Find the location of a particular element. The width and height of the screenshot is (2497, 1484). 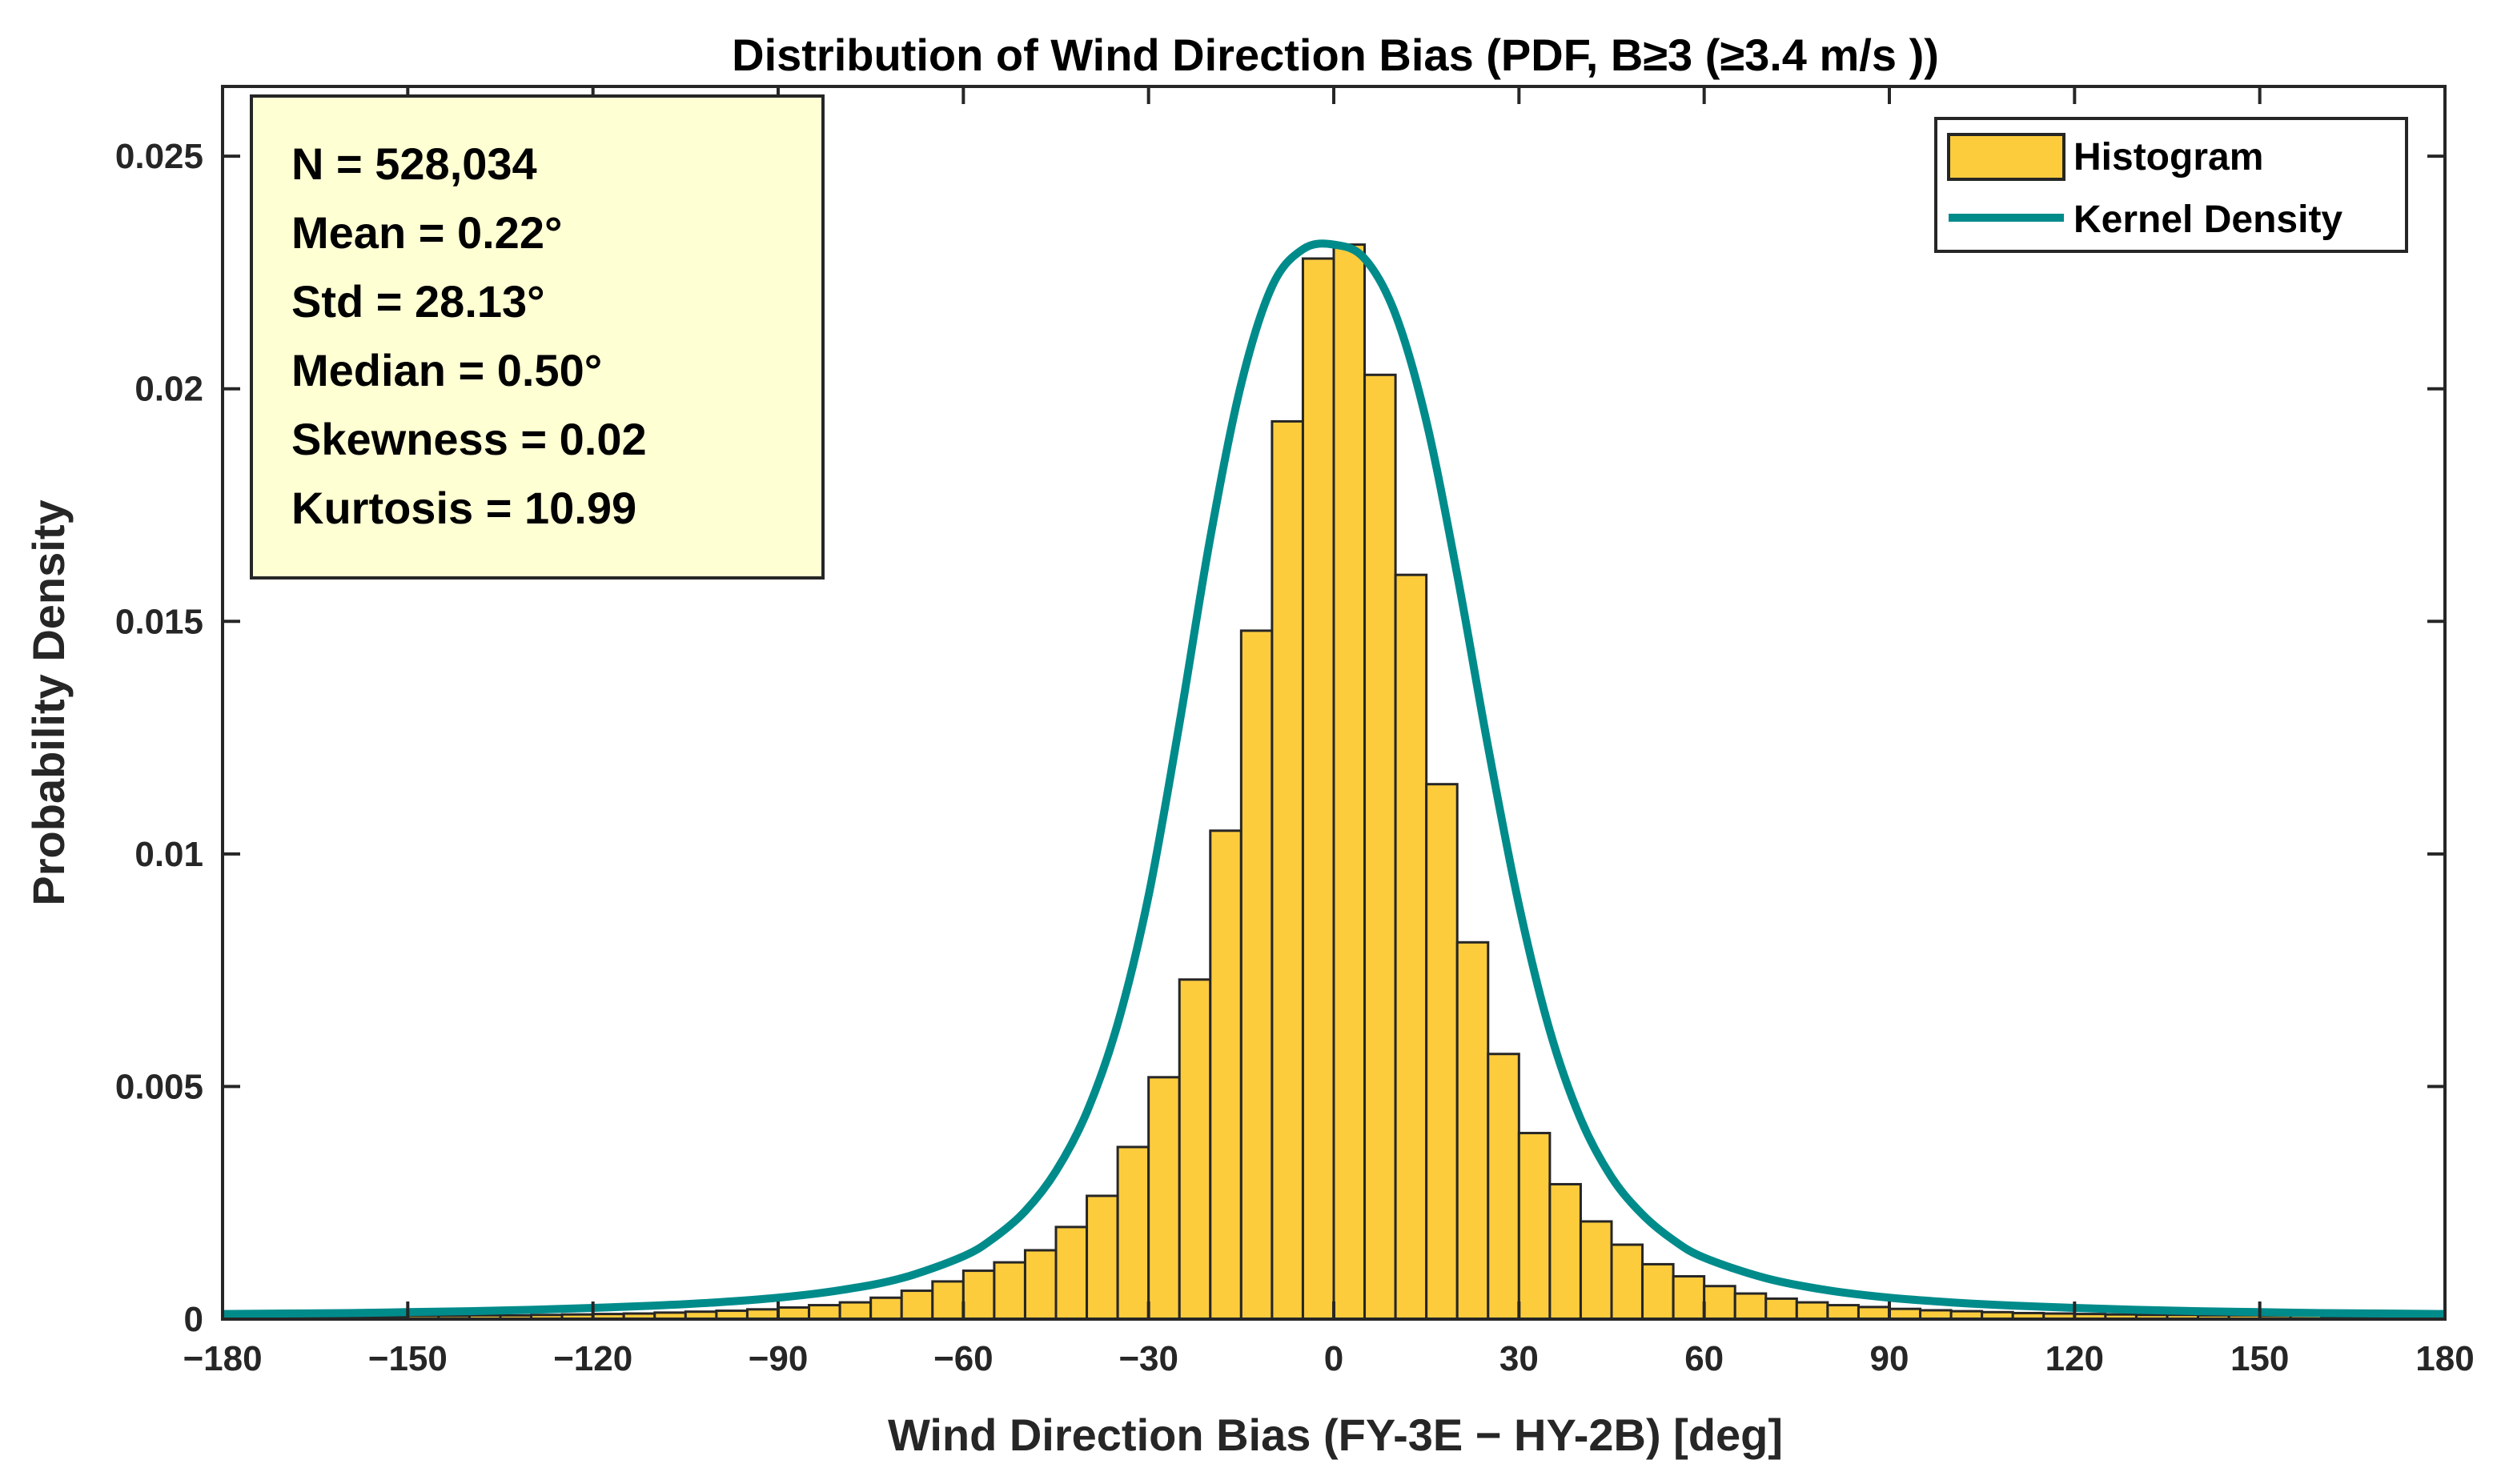

stats-median: Median = 0.50° is located at coordinates (446, 370).